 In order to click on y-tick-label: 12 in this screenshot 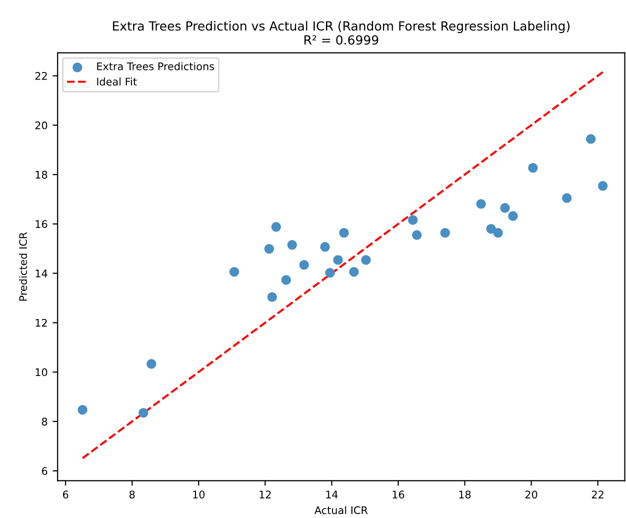, I will do `click(41, 322)`.